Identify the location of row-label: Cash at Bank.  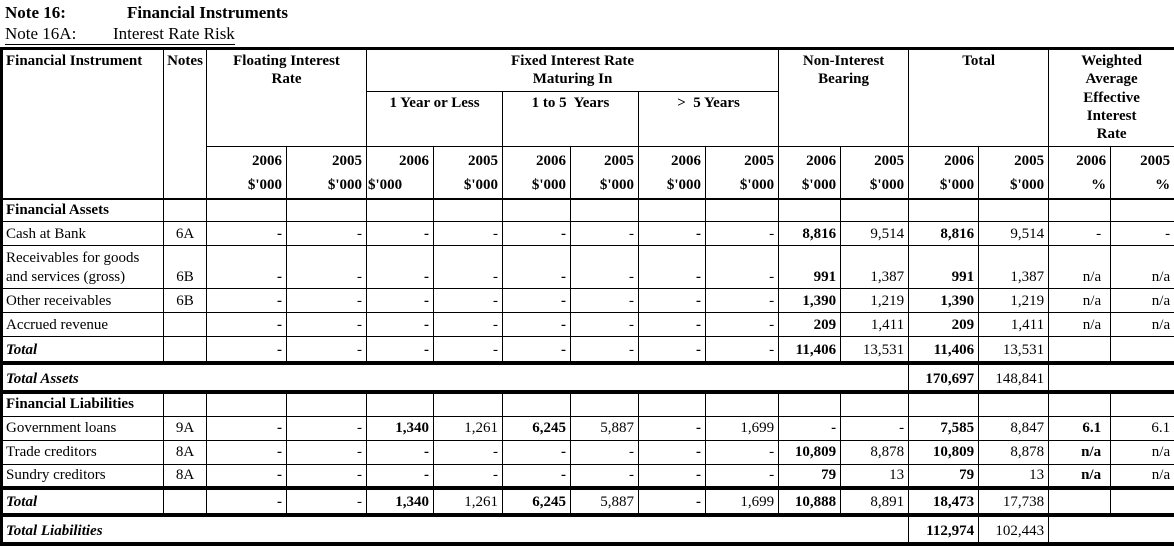
(83, 233).